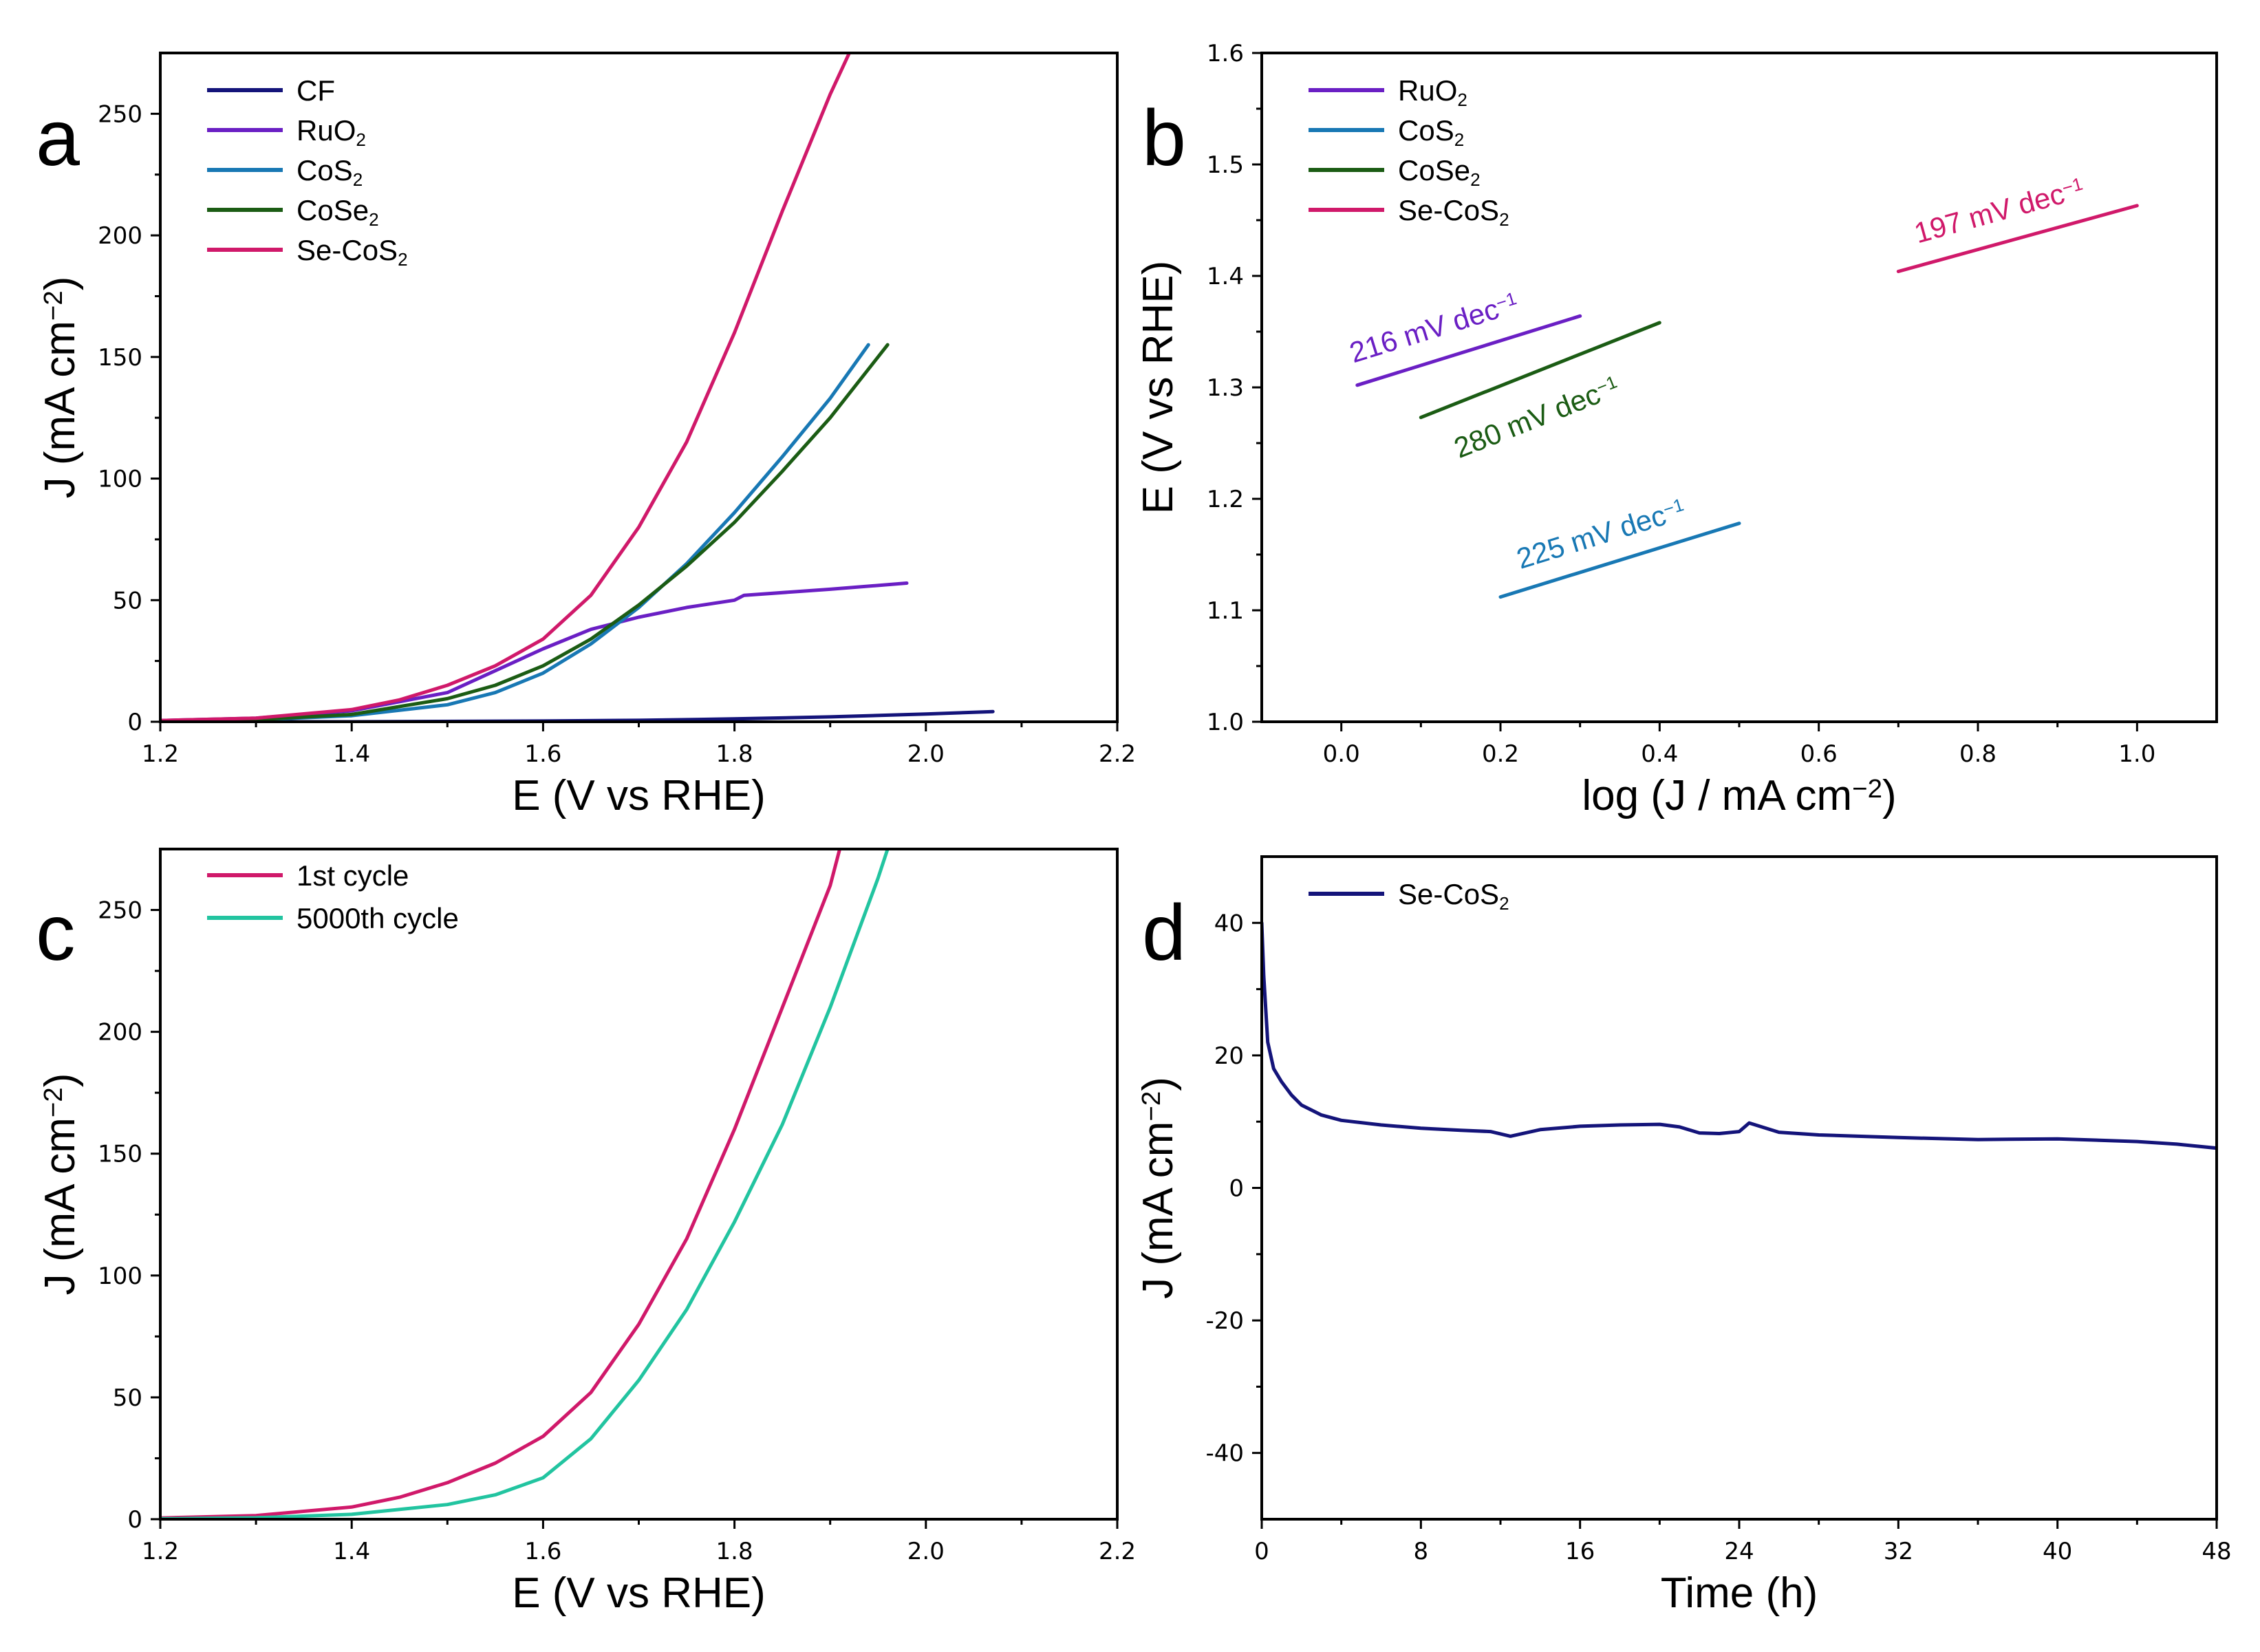  Describe the element at coordinates (127, 600) in the screenshot. I see `y-tick-label: 50` at that location.